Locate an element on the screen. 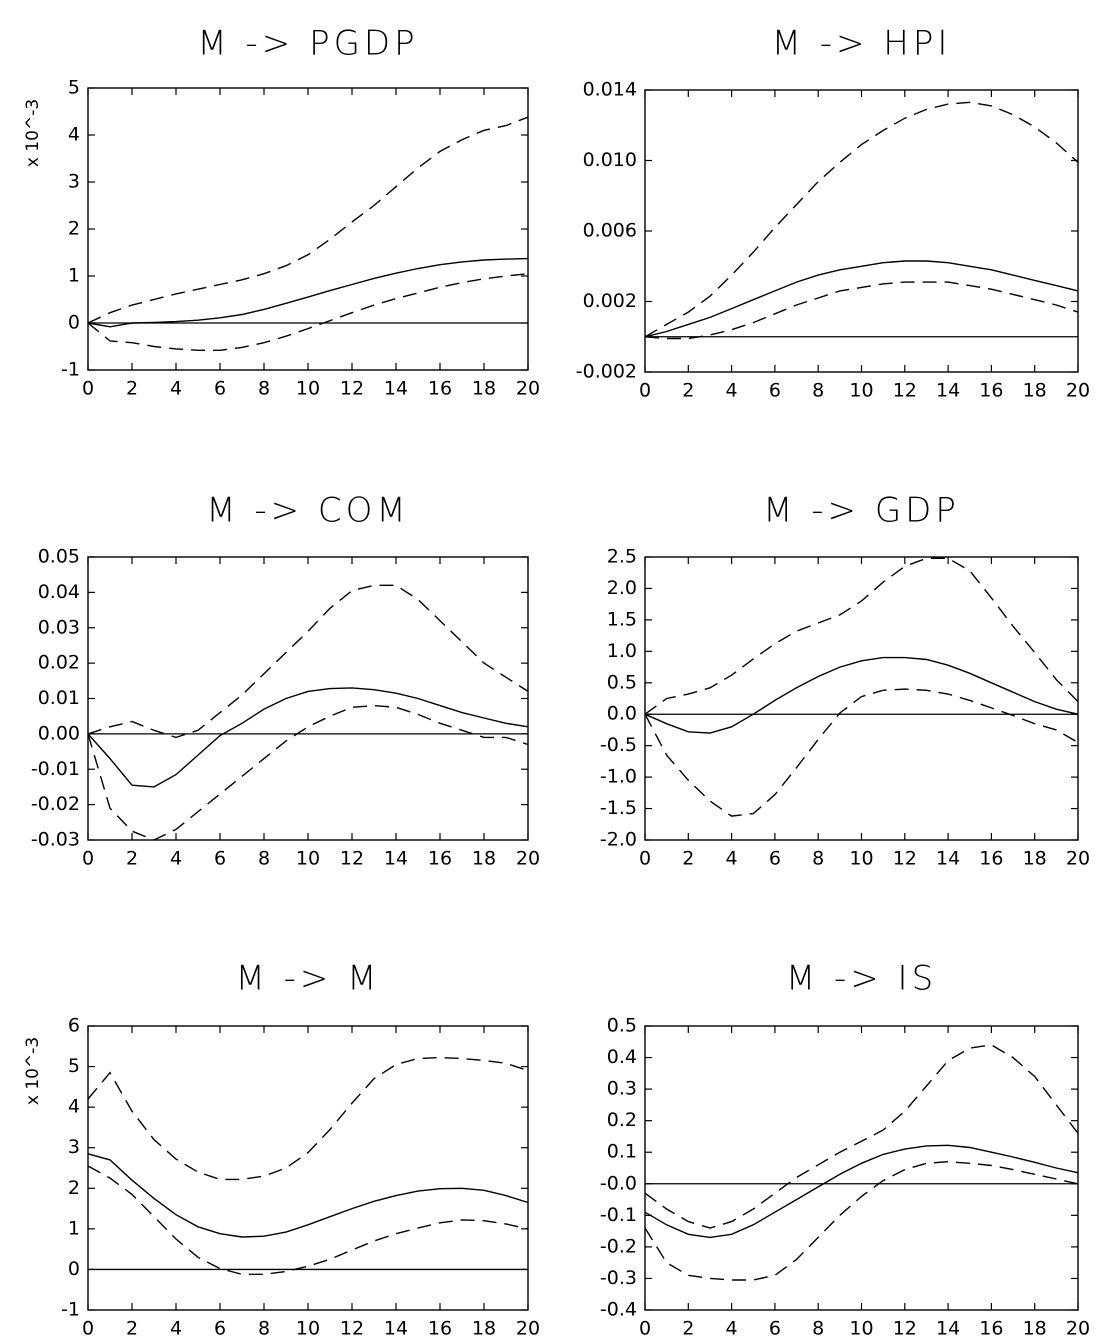 This screenshot has width=1097, height=1342. y-tick-label: 2.0 is located at coordinates (622, 588).